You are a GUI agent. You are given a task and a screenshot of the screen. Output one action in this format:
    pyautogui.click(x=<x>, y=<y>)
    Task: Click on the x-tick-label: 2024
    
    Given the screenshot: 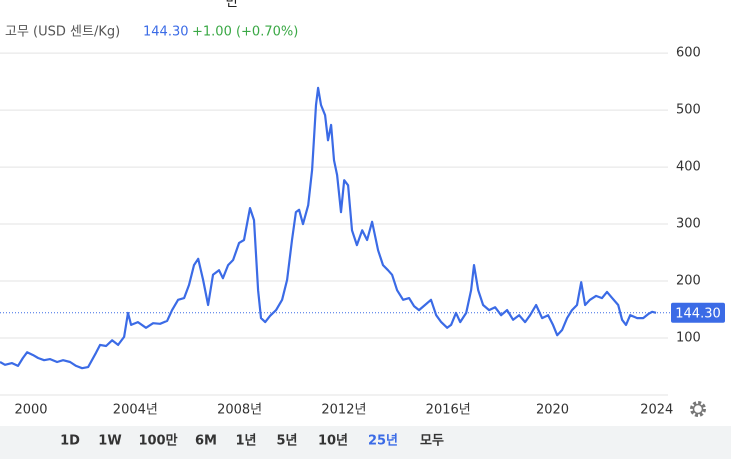 What is the action you would take?
    pyautogui.click(x=656, y=410)
    